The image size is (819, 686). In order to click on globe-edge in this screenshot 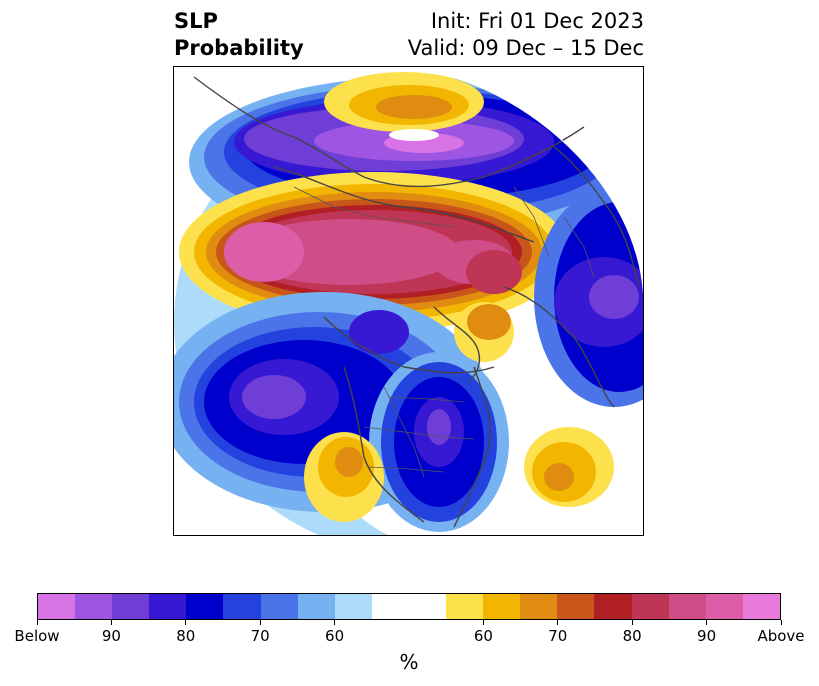, I will do `click(515, 182)`.